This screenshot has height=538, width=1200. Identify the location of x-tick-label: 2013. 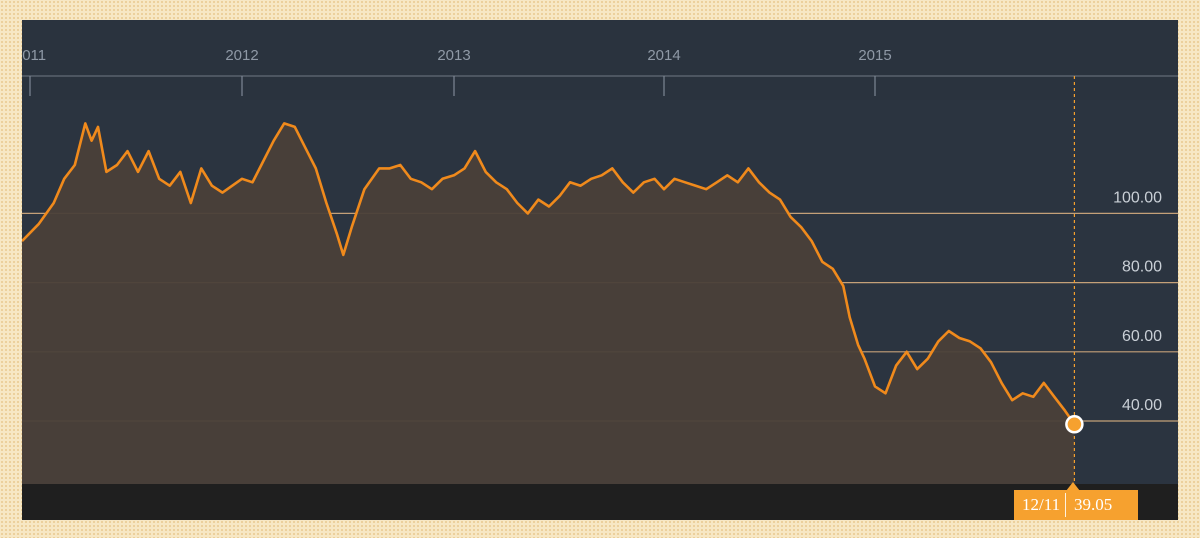
(453, 55).